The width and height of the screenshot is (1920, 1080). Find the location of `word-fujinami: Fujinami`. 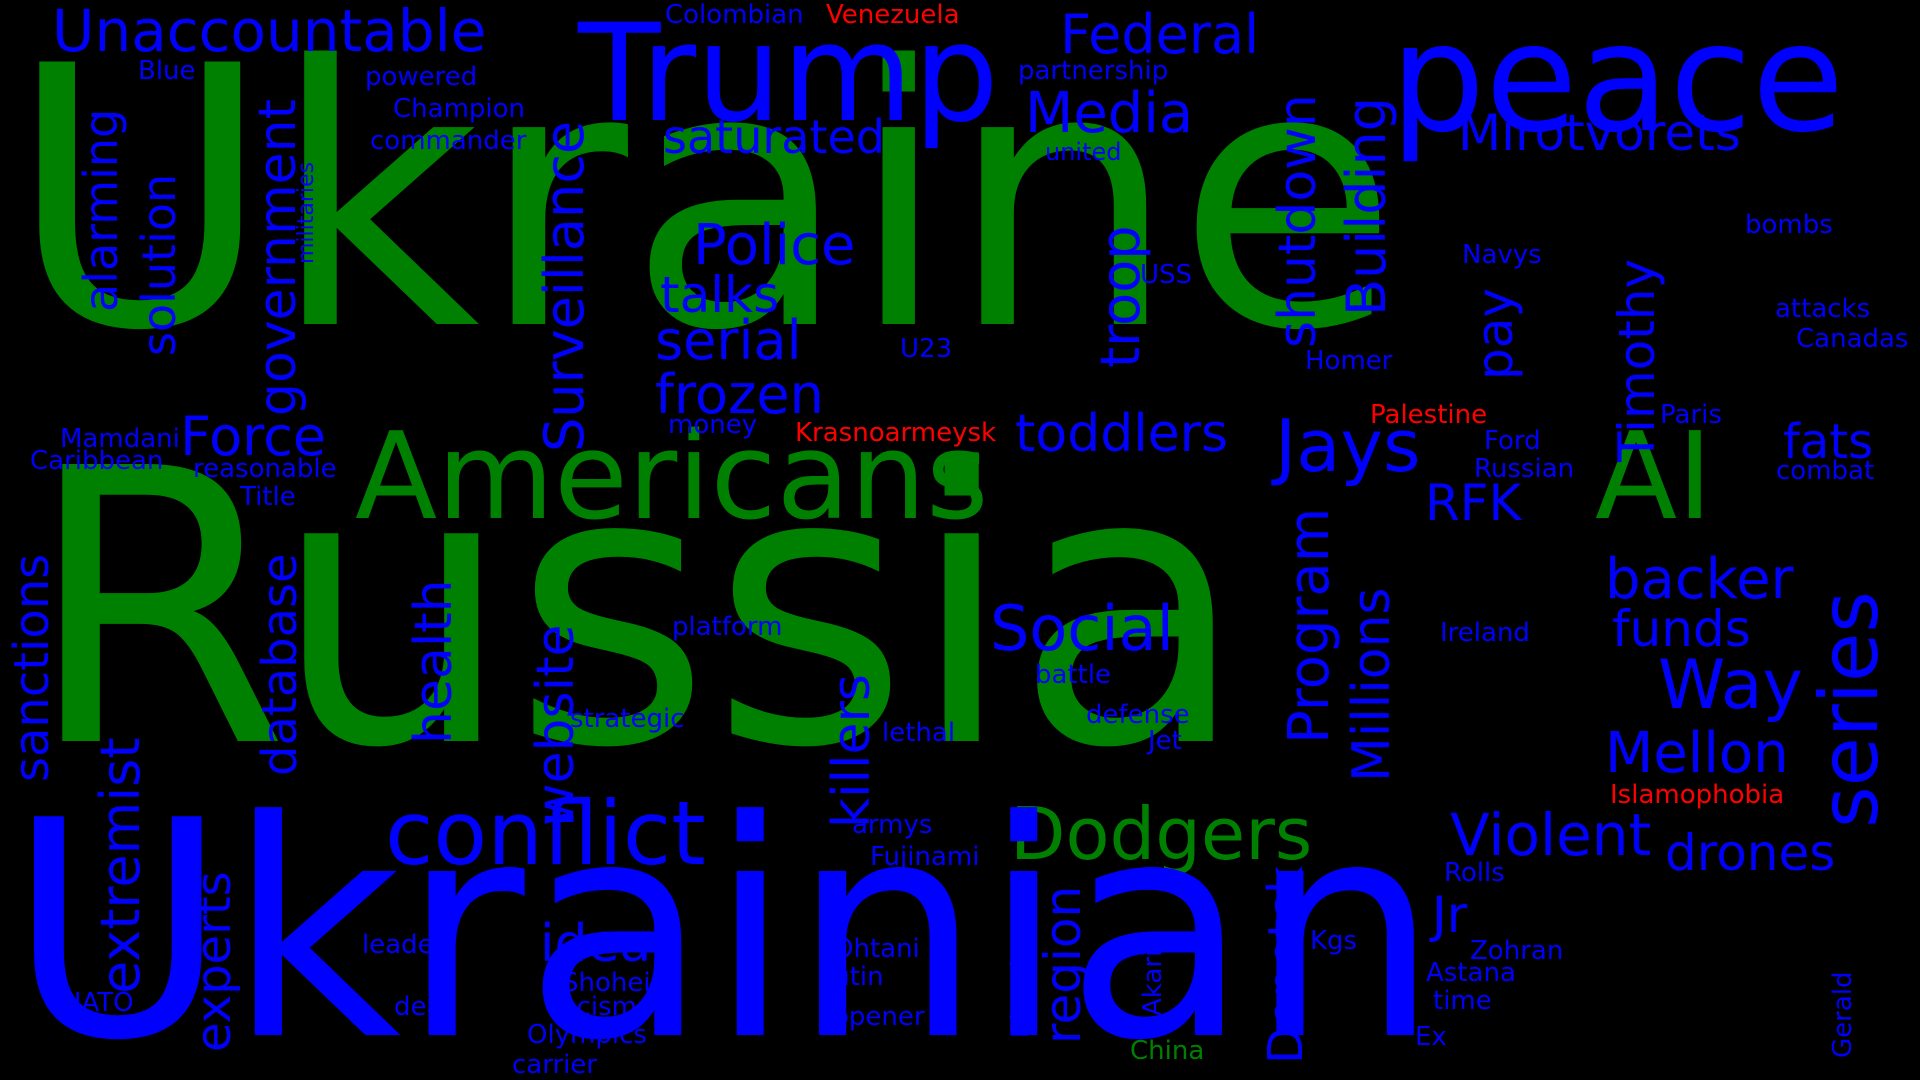

word-fujinami: Fujinami is located at coordinates (925, 857).